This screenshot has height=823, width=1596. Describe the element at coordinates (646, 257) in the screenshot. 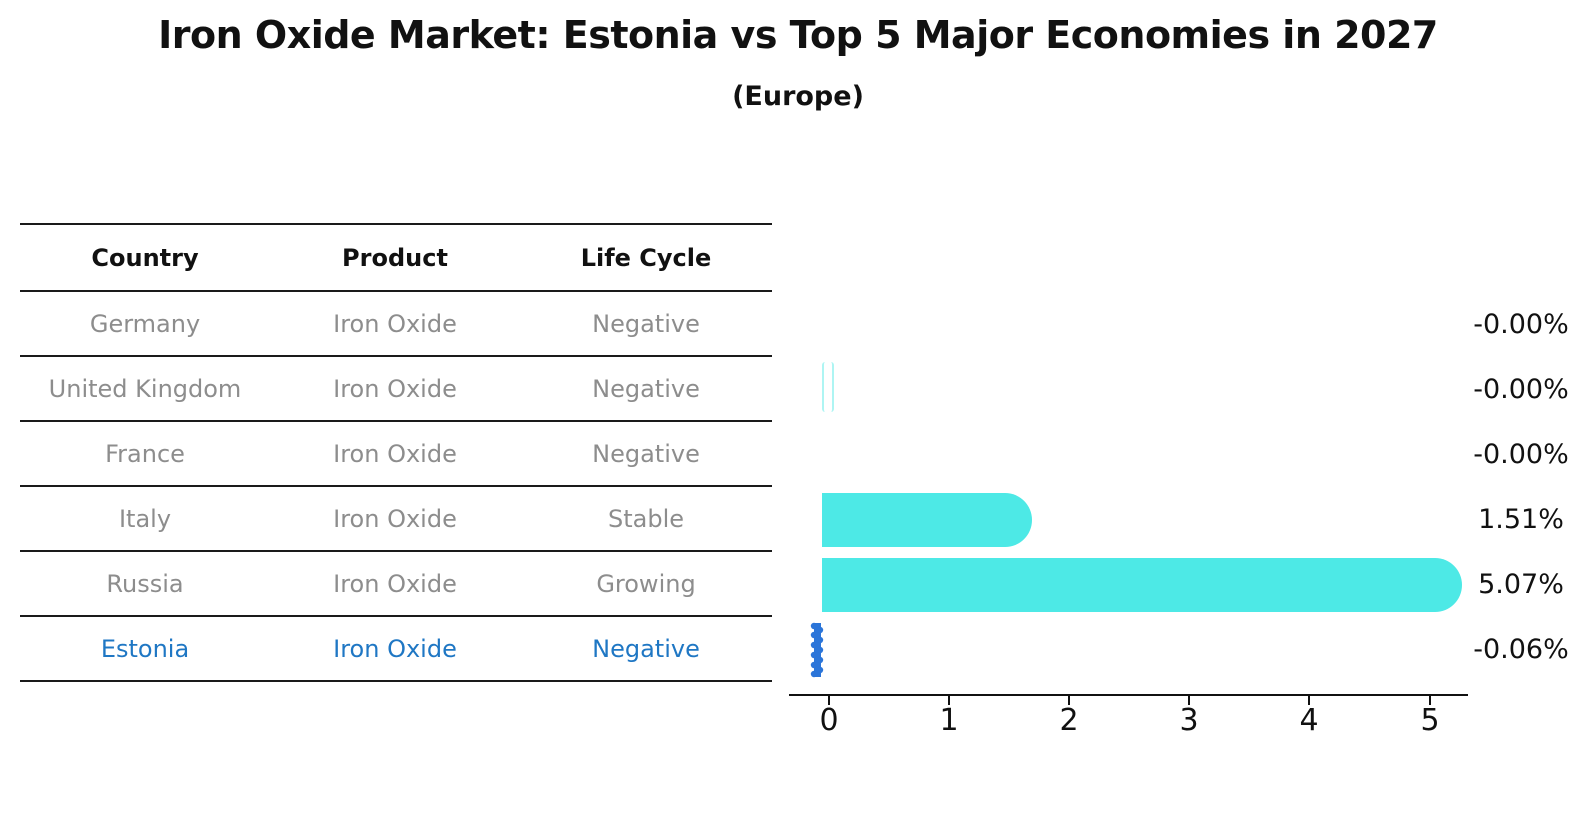

I see `column-header-life-cycle: Life Cycle` at that location.